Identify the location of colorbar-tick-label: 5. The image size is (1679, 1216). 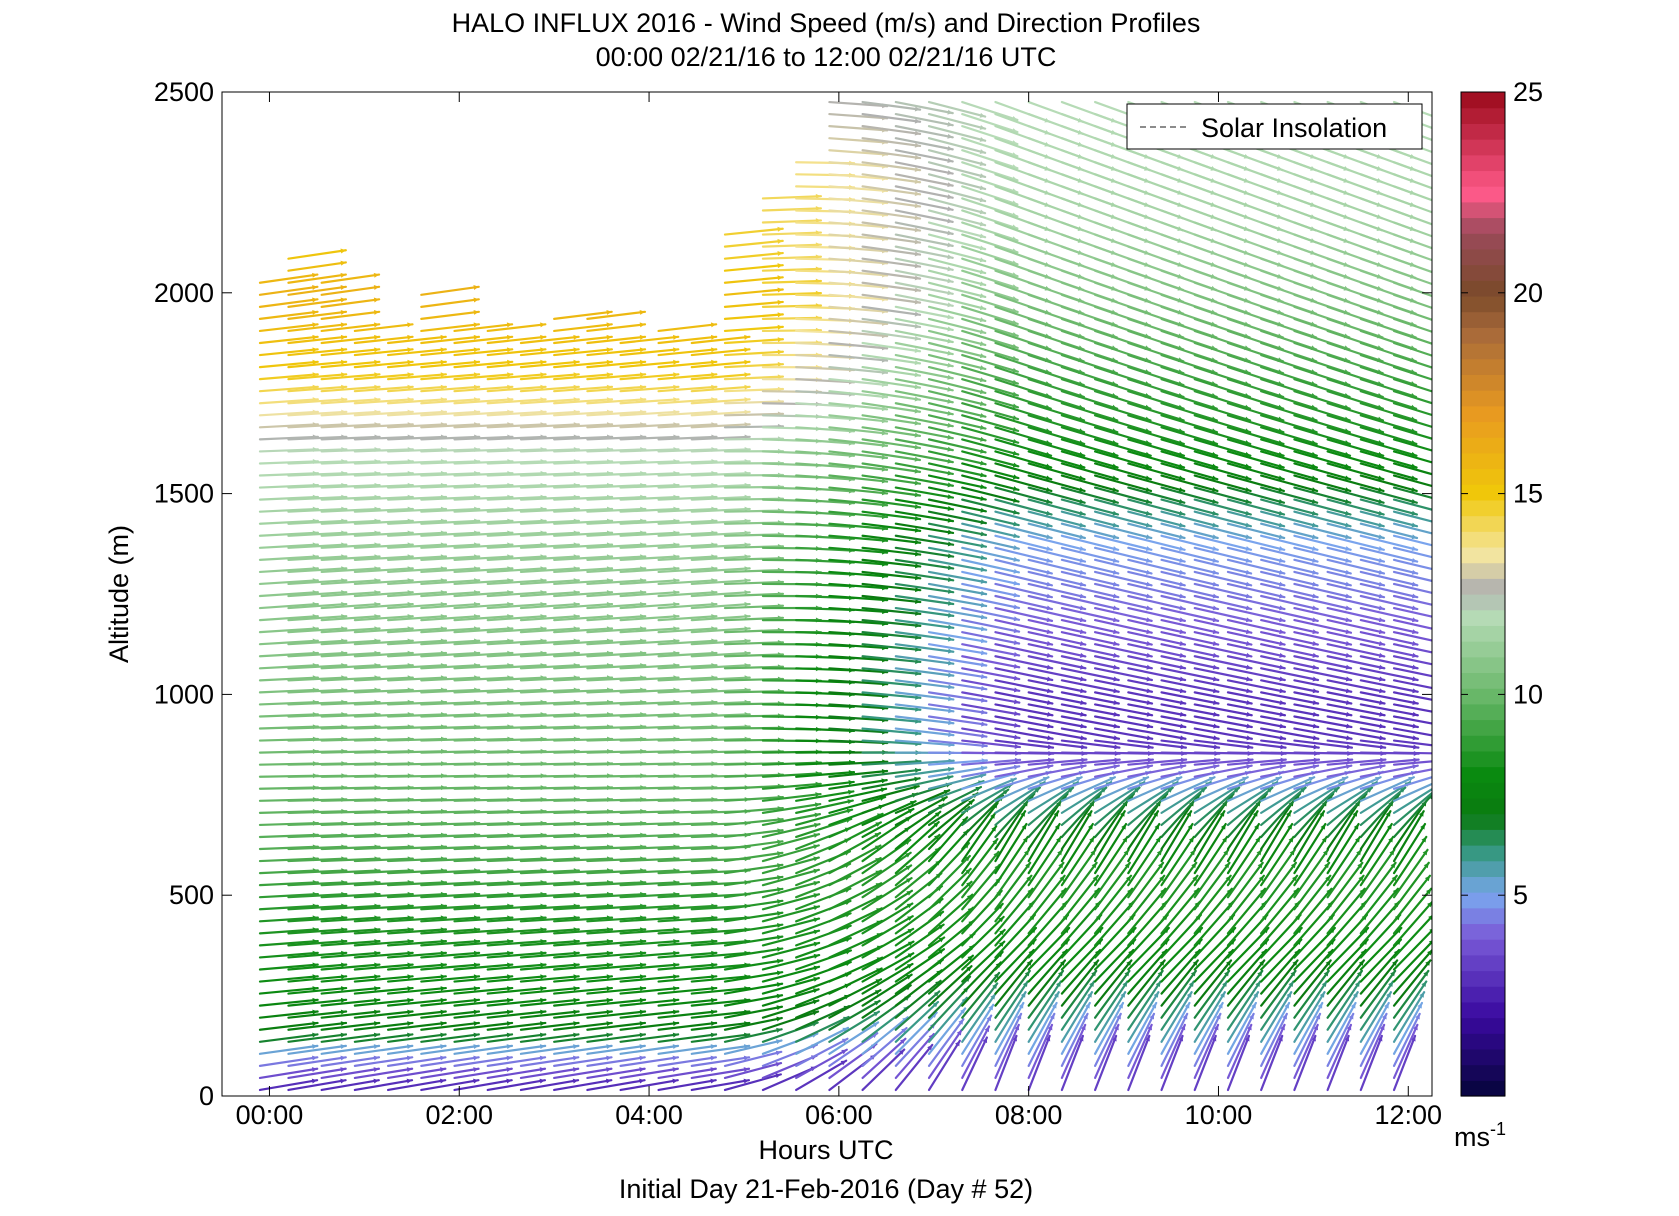
(1520, 895).